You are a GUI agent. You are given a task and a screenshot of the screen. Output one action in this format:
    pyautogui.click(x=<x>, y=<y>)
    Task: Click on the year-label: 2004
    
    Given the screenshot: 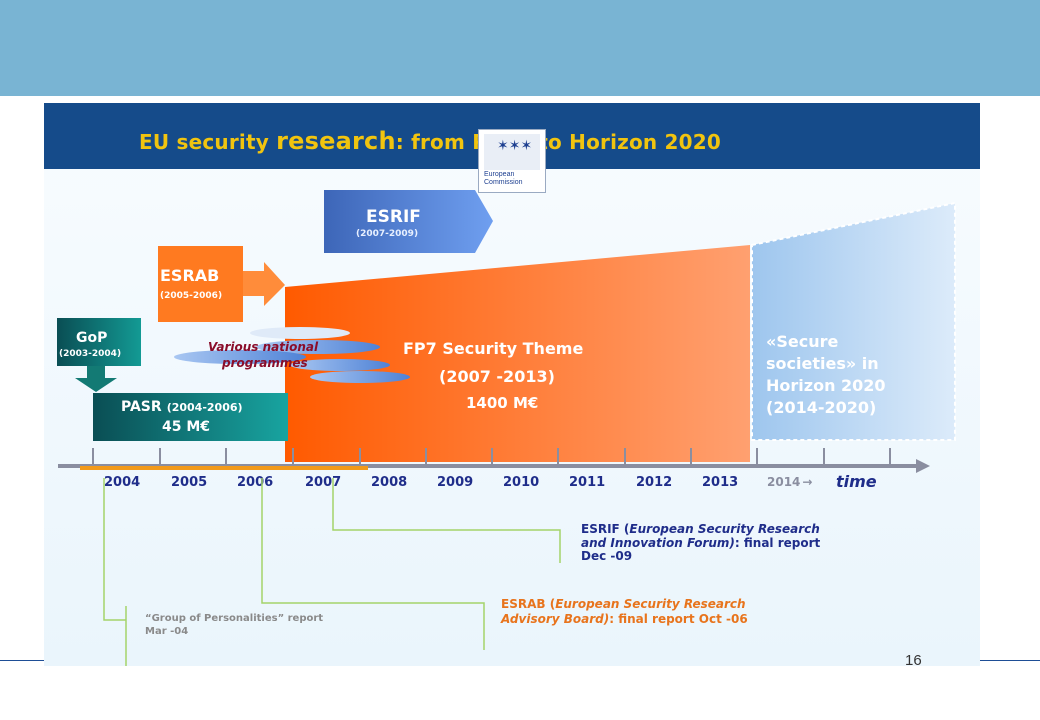 What is the action you would take?
    pyautogui.click(x=122, y=482)
    